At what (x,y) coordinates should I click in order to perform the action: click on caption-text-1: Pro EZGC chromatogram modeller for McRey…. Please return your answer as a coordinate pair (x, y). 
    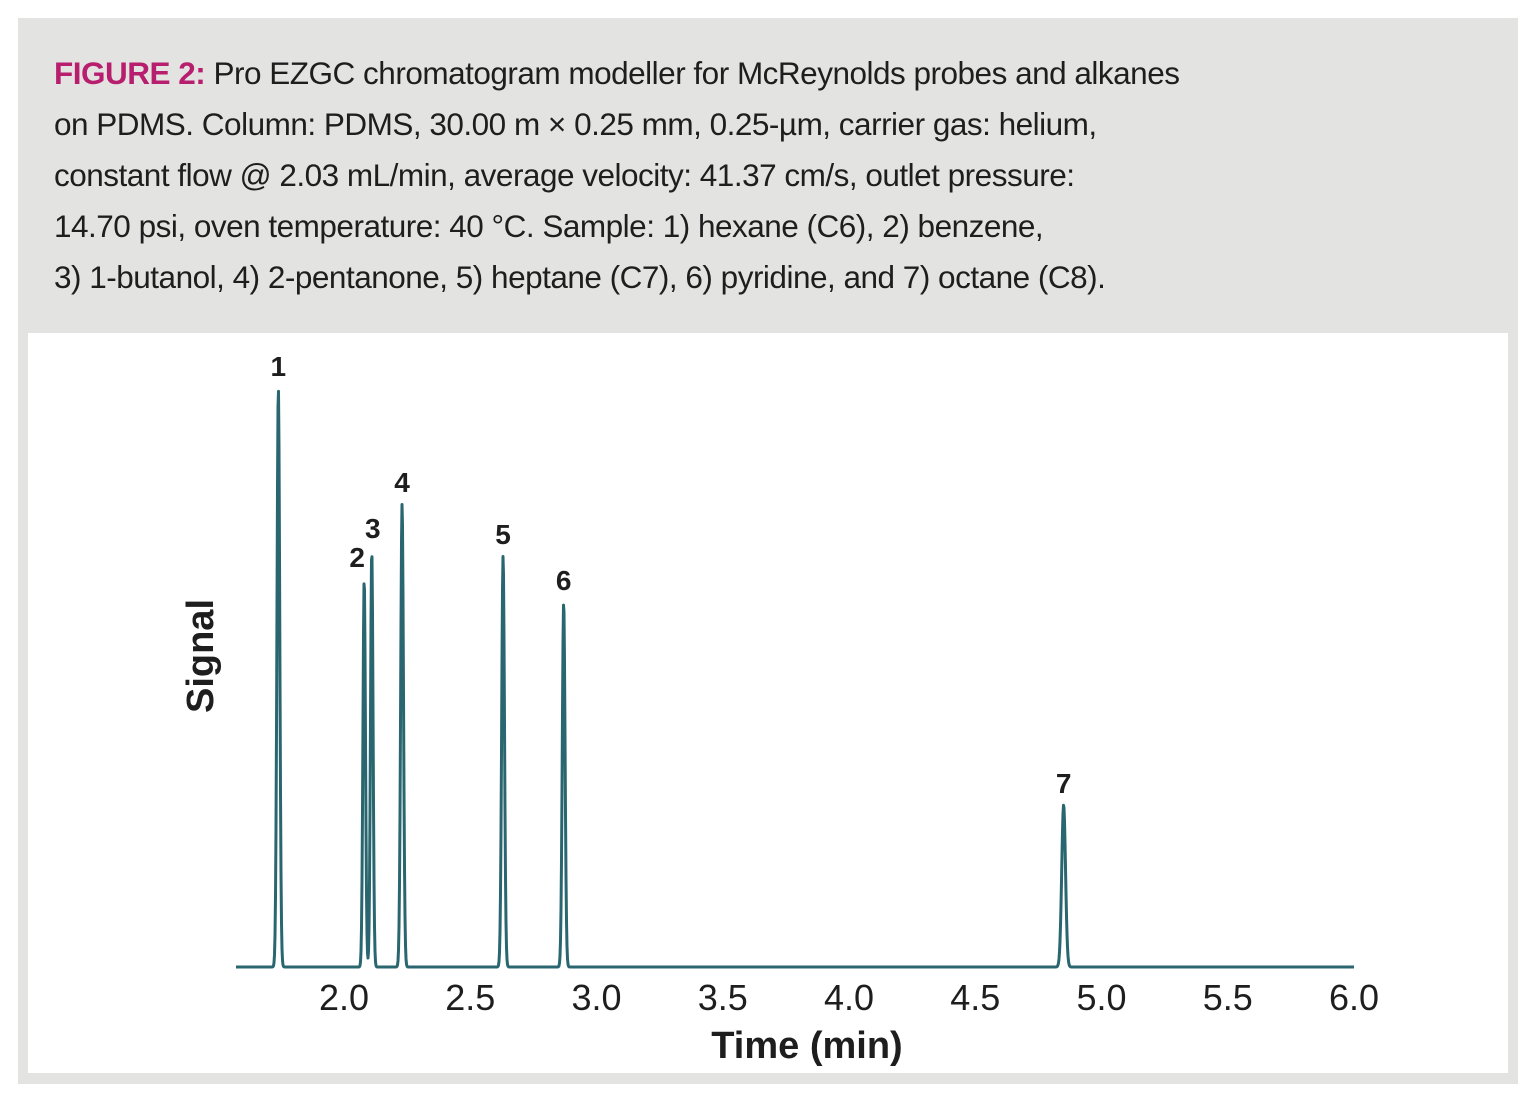
    Looking at the image, I should click on (696, 73).